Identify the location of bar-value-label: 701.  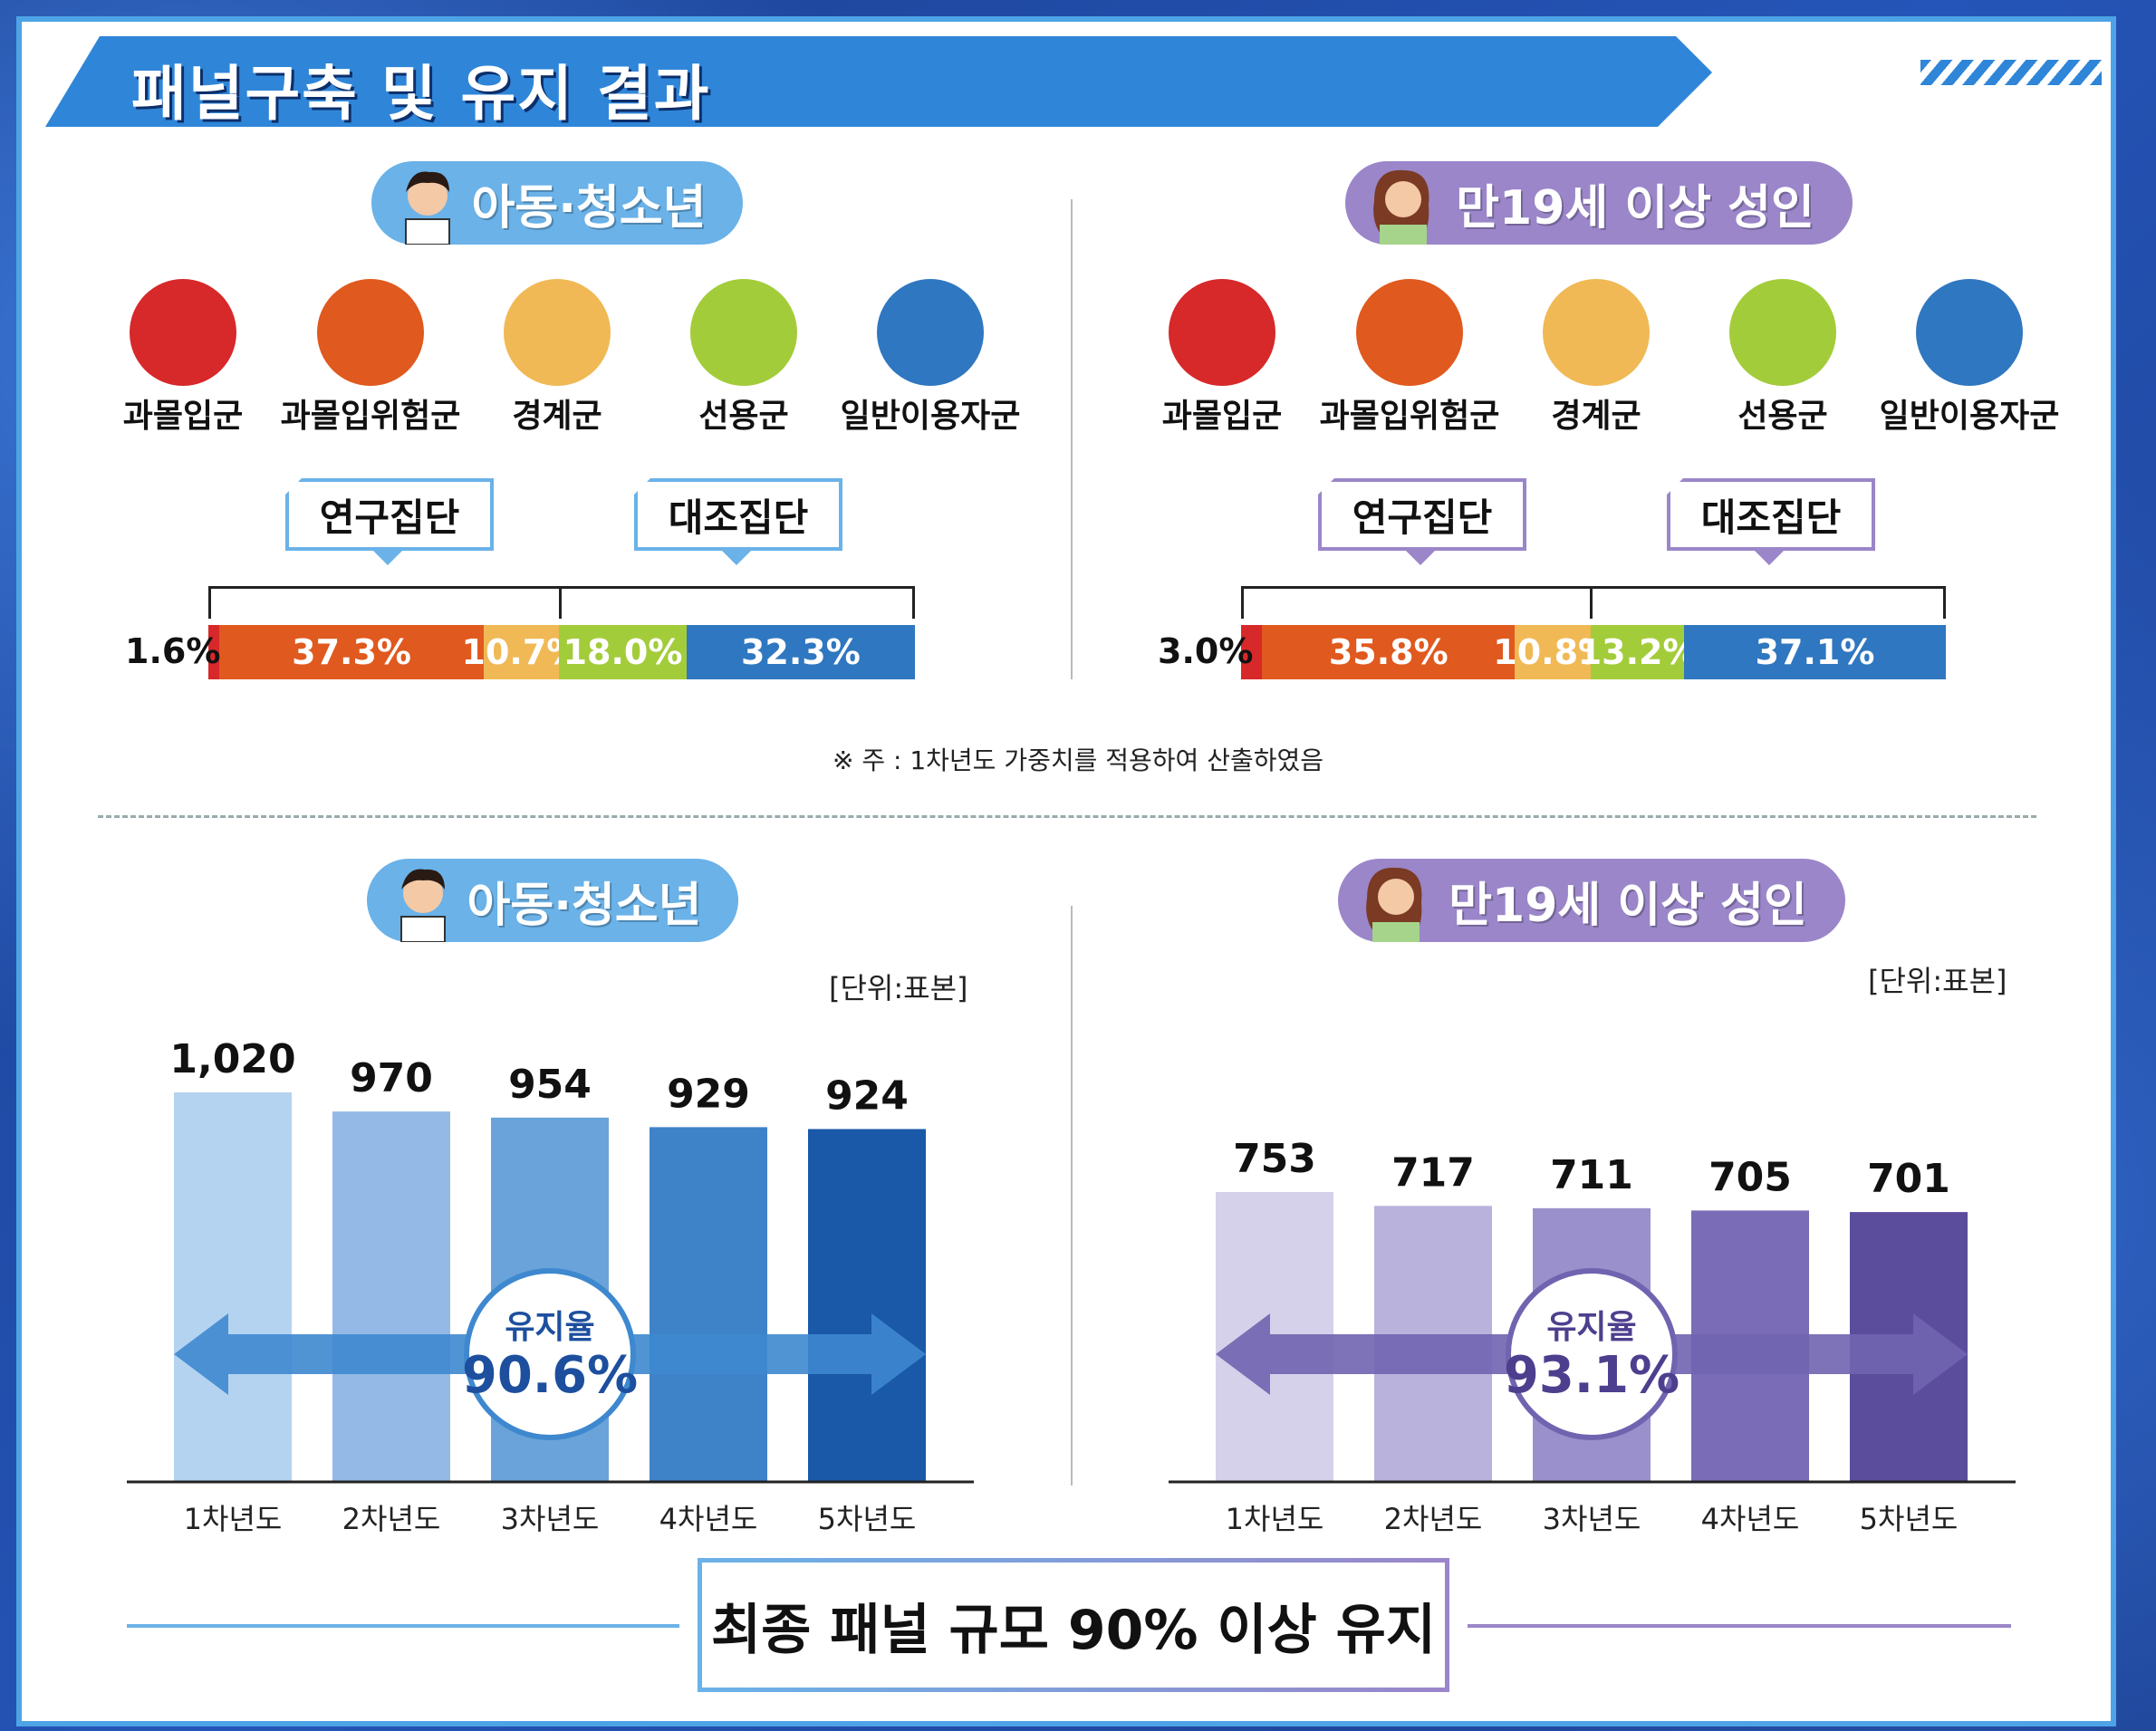
(1908, 1179).